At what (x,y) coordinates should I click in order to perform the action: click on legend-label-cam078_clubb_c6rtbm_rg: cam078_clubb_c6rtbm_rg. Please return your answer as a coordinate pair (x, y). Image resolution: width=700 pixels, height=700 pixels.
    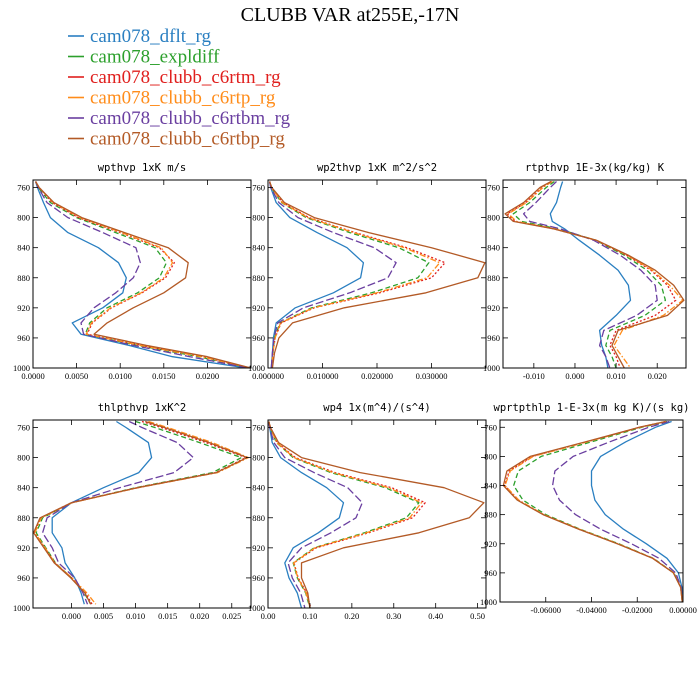
    Looking at the image, I should click on (190, 118).